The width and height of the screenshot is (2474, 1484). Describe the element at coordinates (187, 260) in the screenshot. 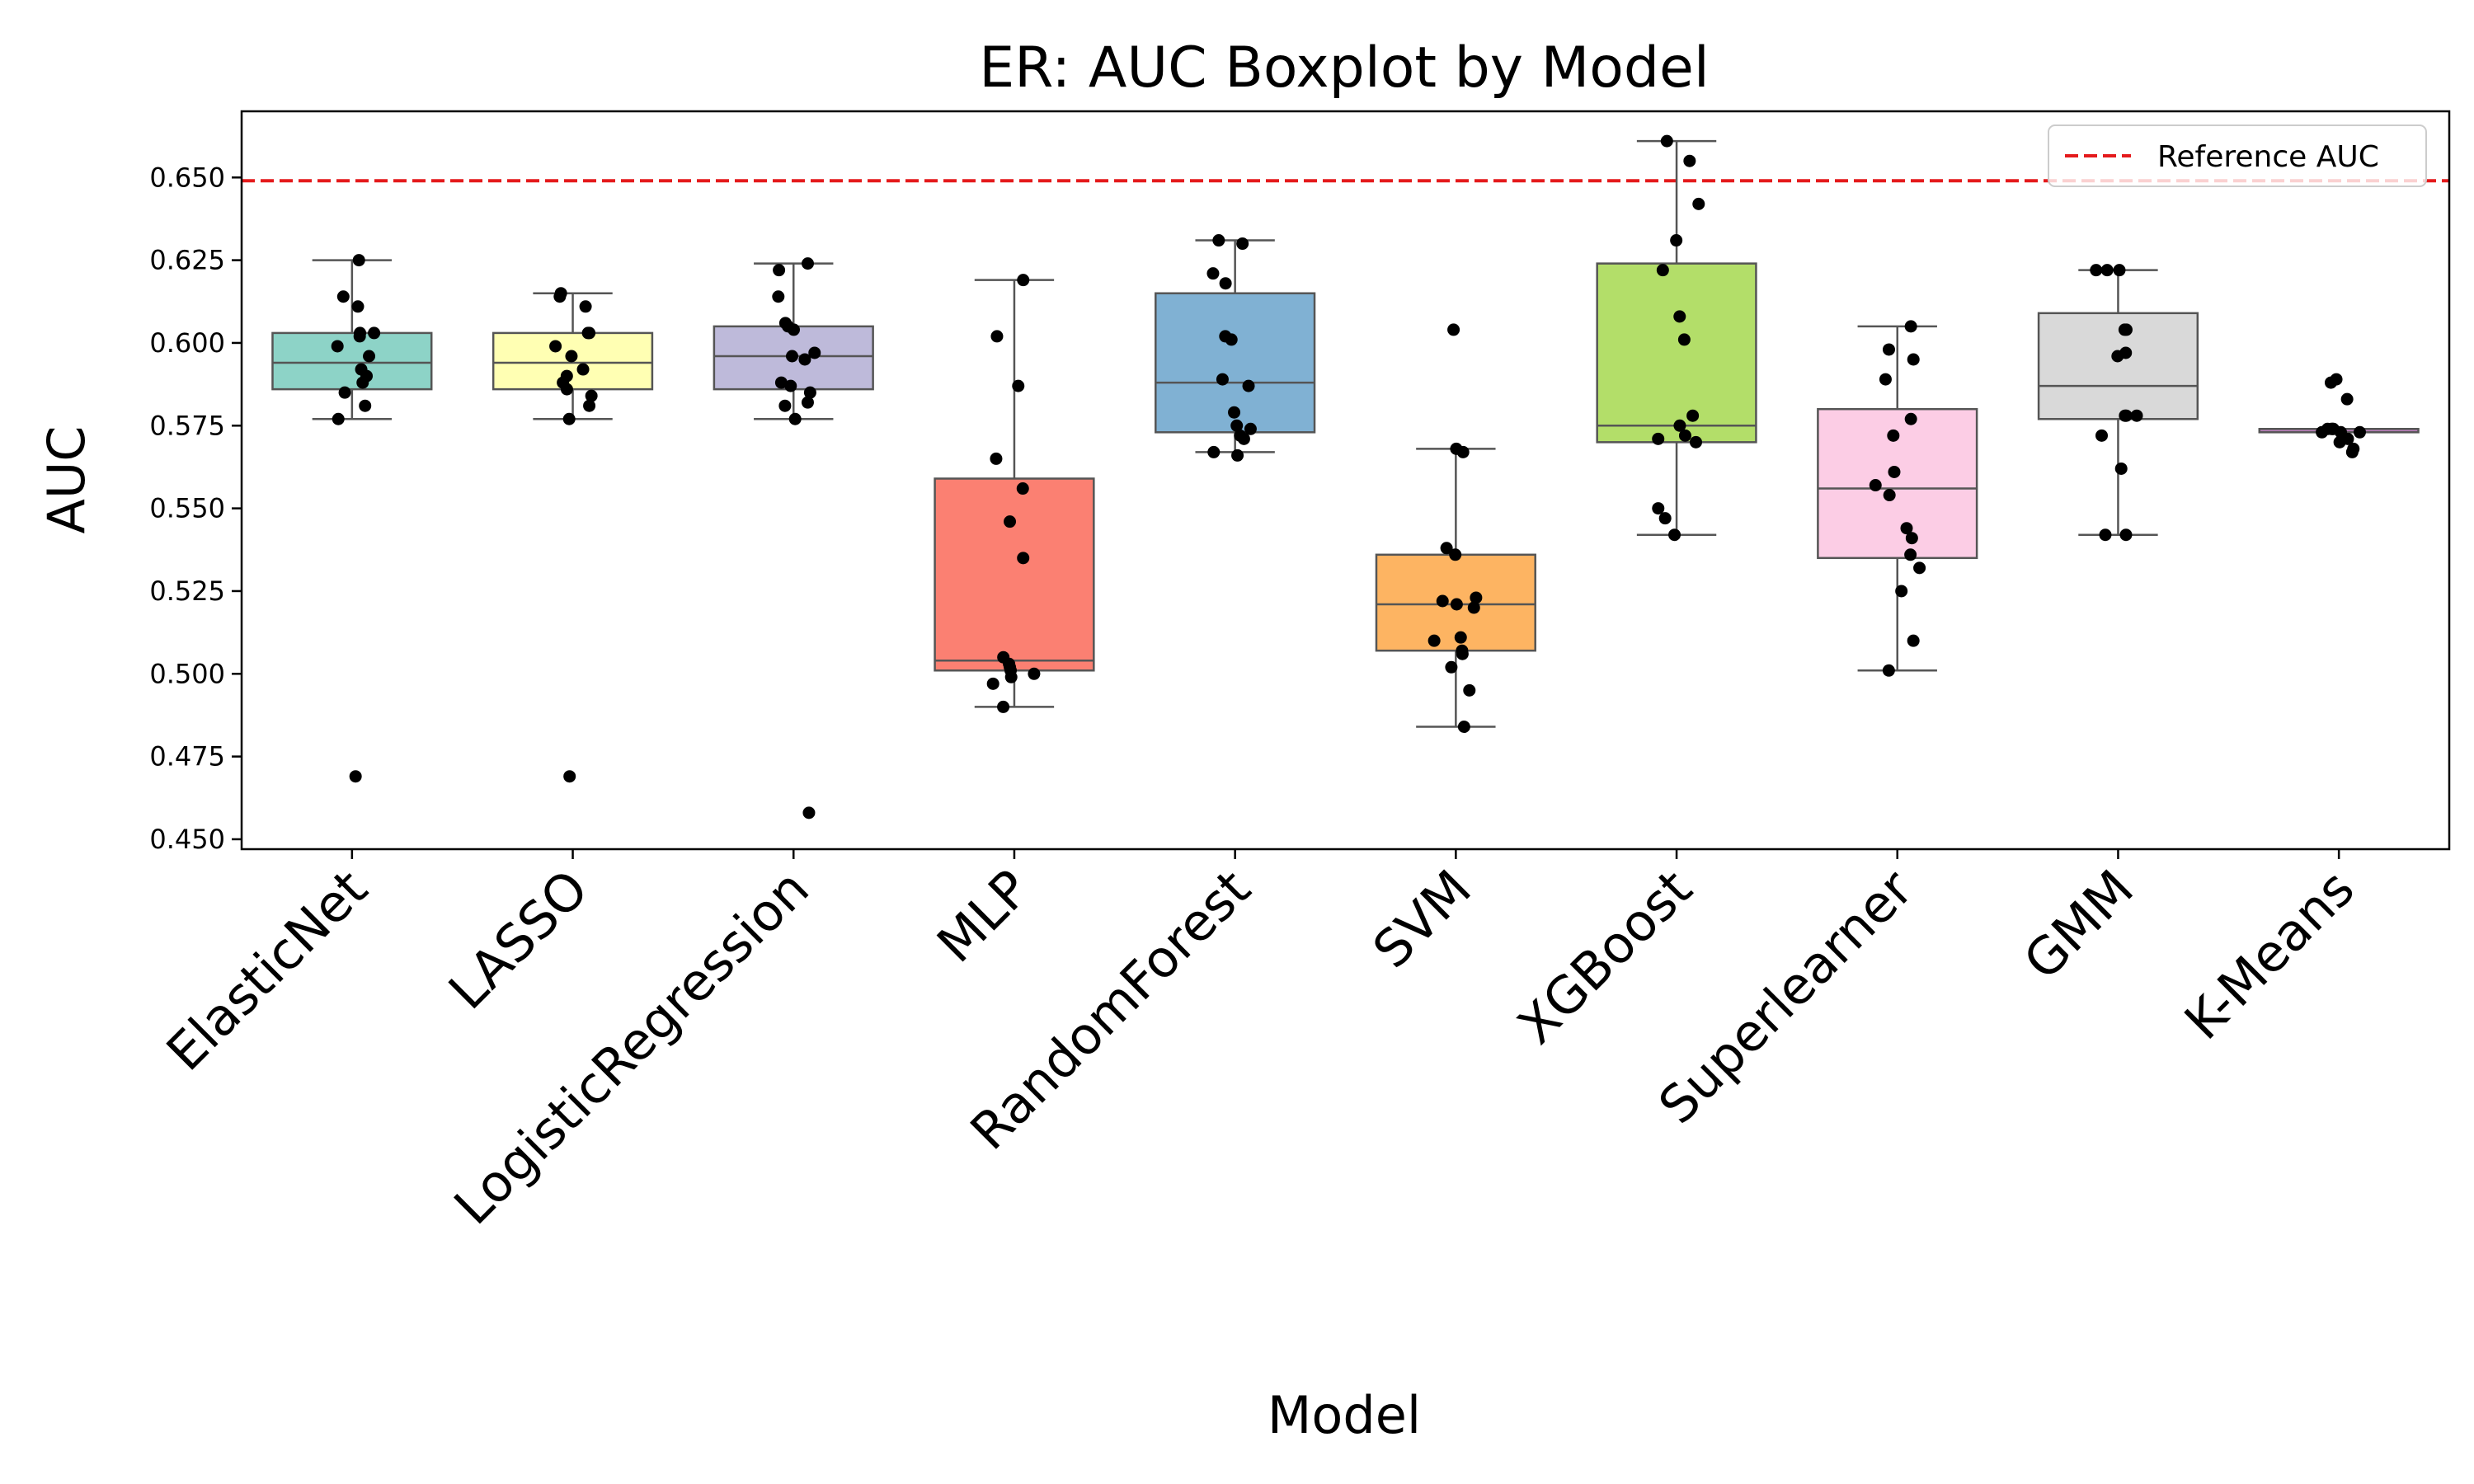

I see `y-tick-label: 0.625` at that location.